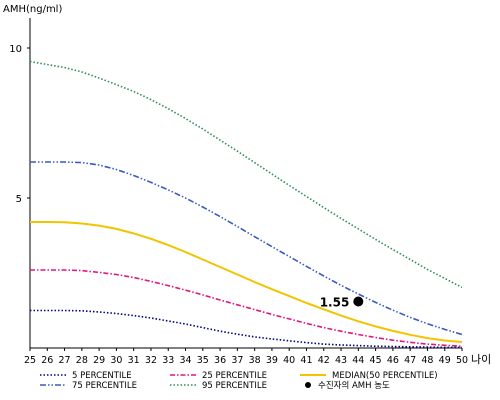 The image size is (500, 400). What do you see at coordinates (203, 360) in the screenshot?
I see `x-tick-label: 35` at bounding box center [203, 360].